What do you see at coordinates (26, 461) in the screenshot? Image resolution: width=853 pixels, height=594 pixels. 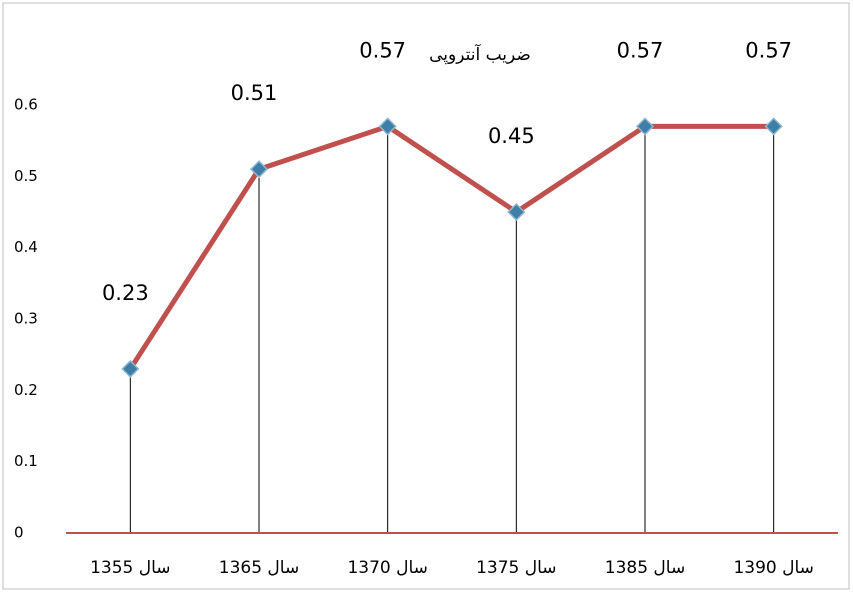 I see `y-tick-label: 0.1` at bounding box center [26, 461].